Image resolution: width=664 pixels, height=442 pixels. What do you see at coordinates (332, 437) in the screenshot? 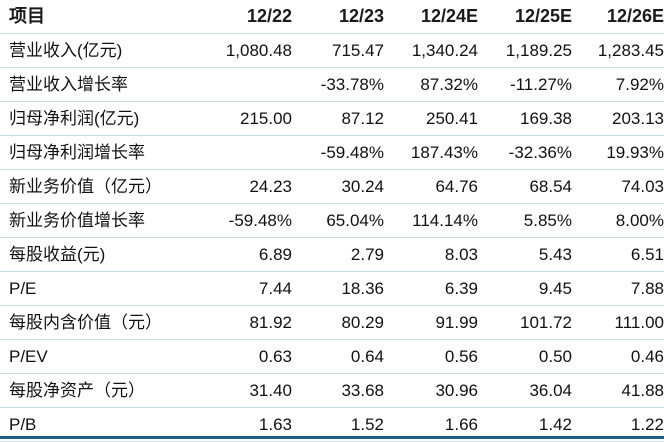
I see `bottom-rule` at bounding box center [332, 437].